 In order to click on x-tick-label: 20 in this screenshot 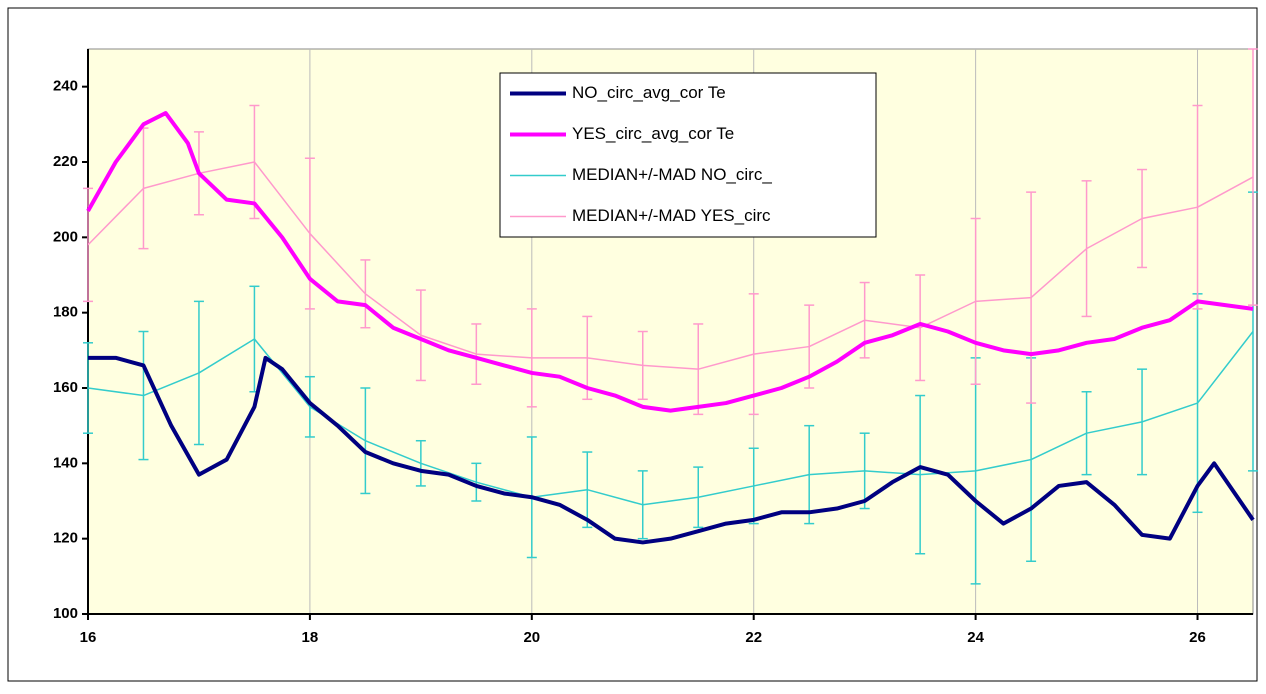, I will do `click(531, 637)`.